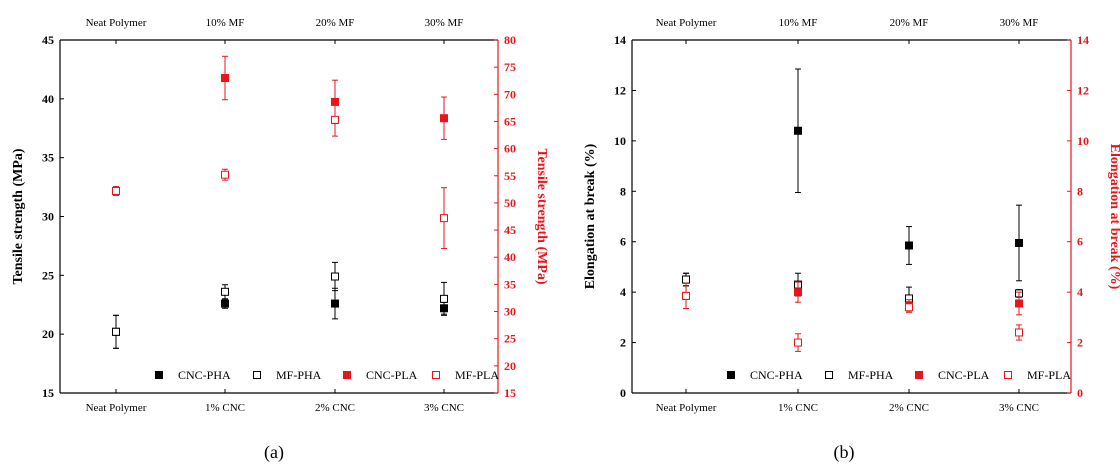 This screenshot has height=466, width=1120. I want to click on right-tick-label: 6, so click(1080, 242).